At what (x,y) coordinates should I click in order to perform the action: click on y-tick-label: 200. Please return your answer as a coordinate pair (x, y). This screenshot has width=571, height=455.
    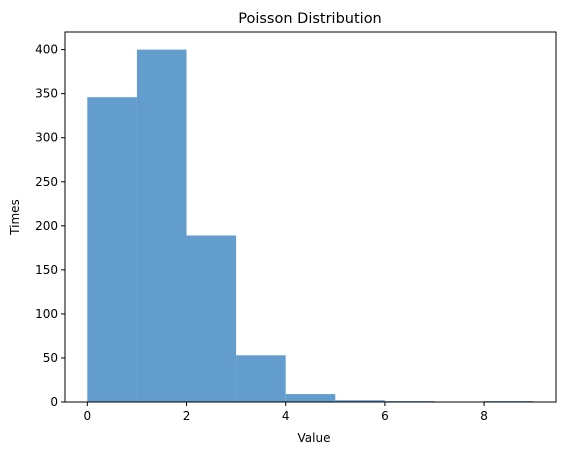
    Looking at the image, I should click on (46, 226).